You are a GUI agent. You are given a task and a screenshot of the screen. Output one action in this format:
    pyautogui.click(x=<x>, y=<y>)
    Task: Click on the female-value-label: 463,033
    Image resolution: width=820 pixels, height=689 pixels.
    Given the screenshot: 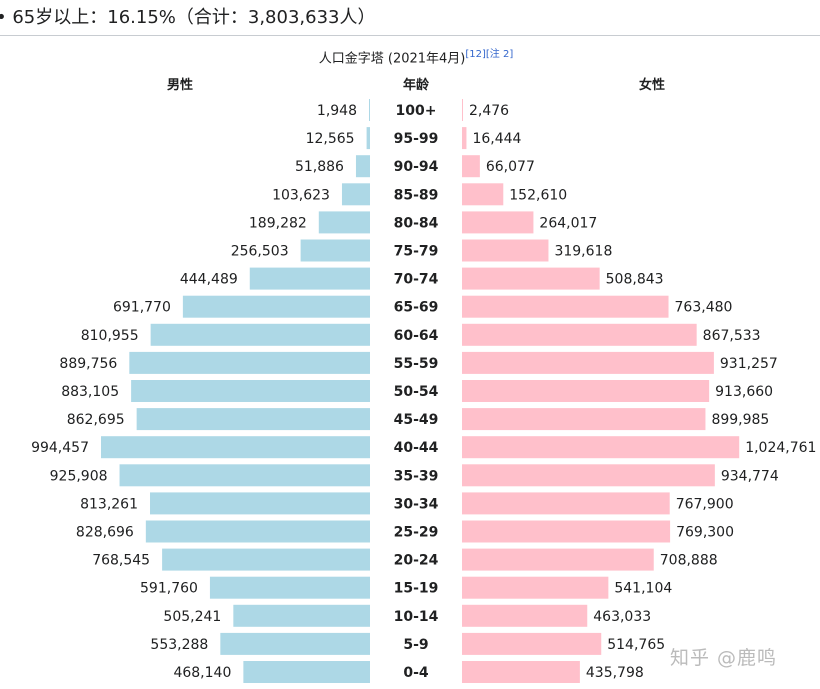 What is the action you would take?
    pyautogui.click(x=622, y=617)
    